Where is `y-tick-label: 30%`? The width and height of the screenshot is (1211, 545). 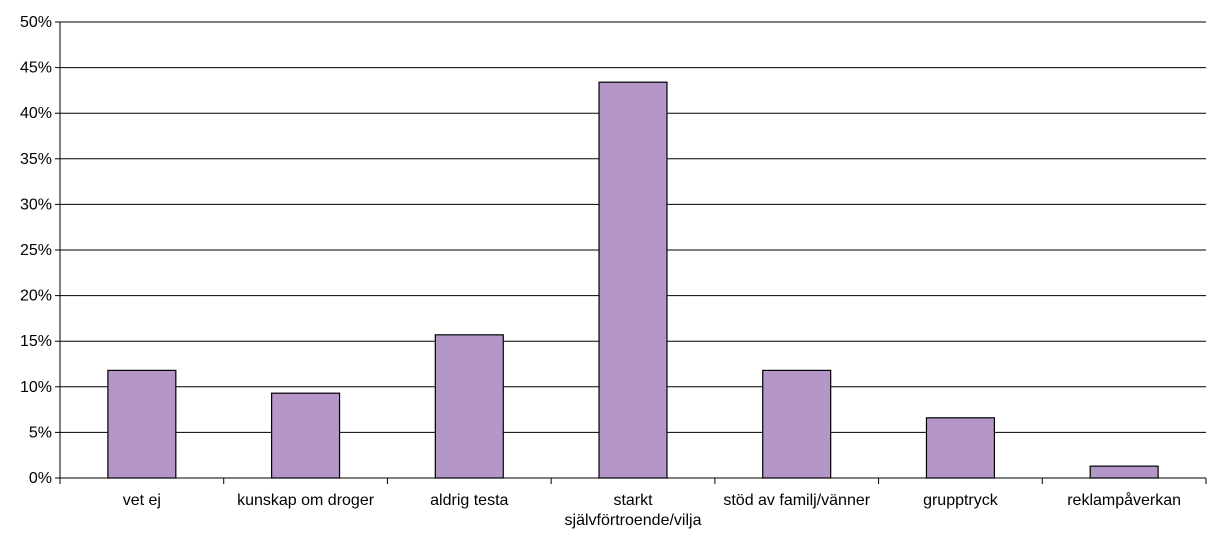 y-tick-label: 30% is located at coordinates (36, 204).